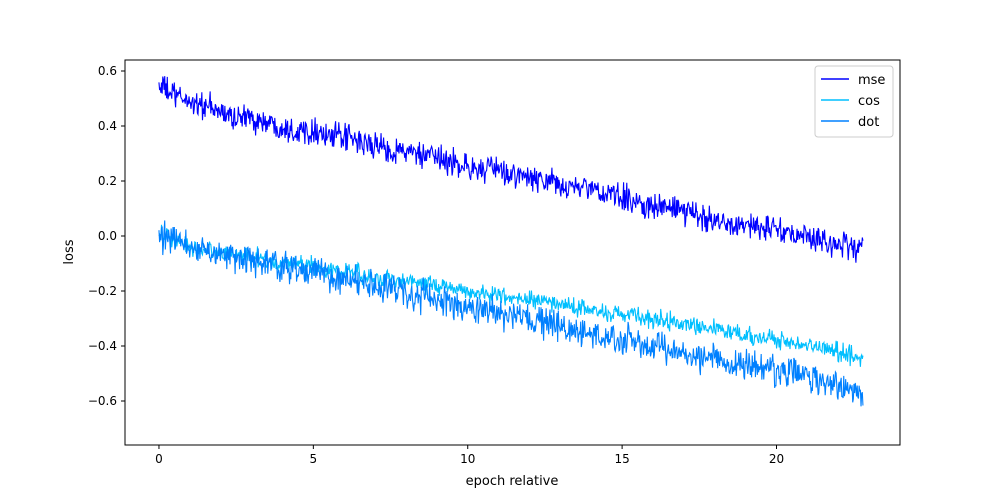 Image resolution: width=1000 pixels, height=500 pixels. I want to click on legend-box, so click(854, 101).